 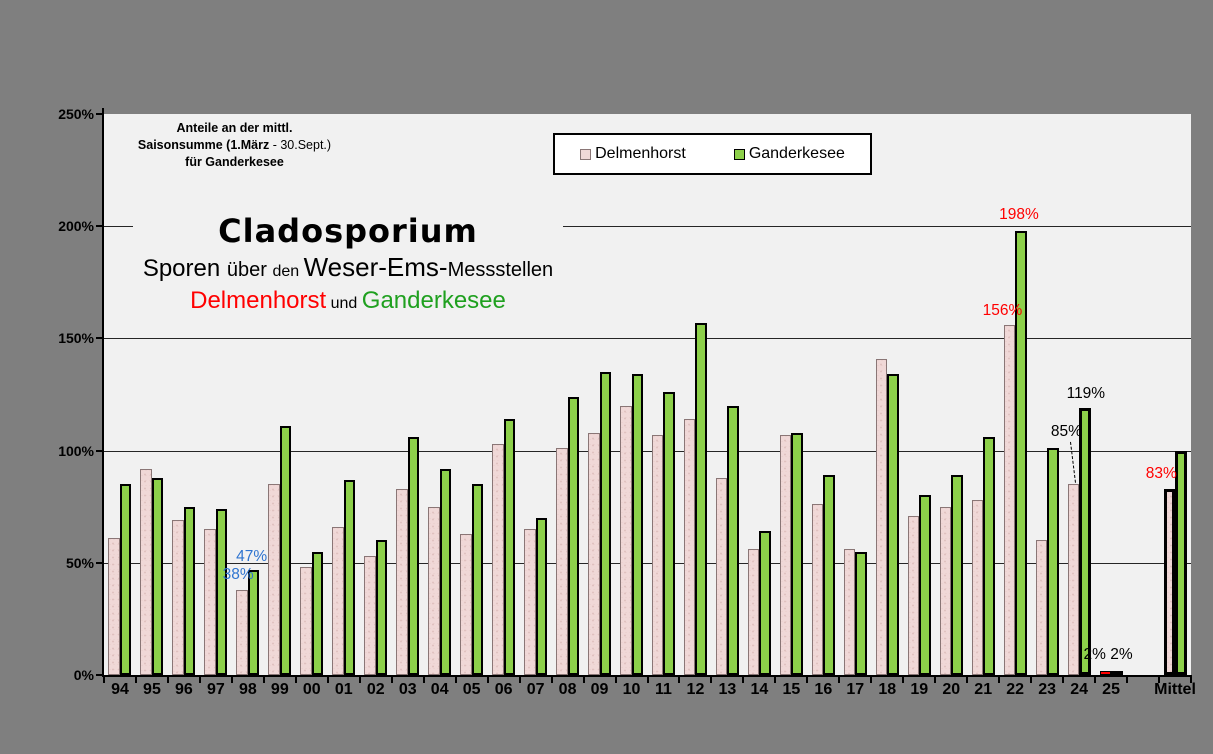 I want to click on x-axis-label-02: 02, so click(x=375, y=689).